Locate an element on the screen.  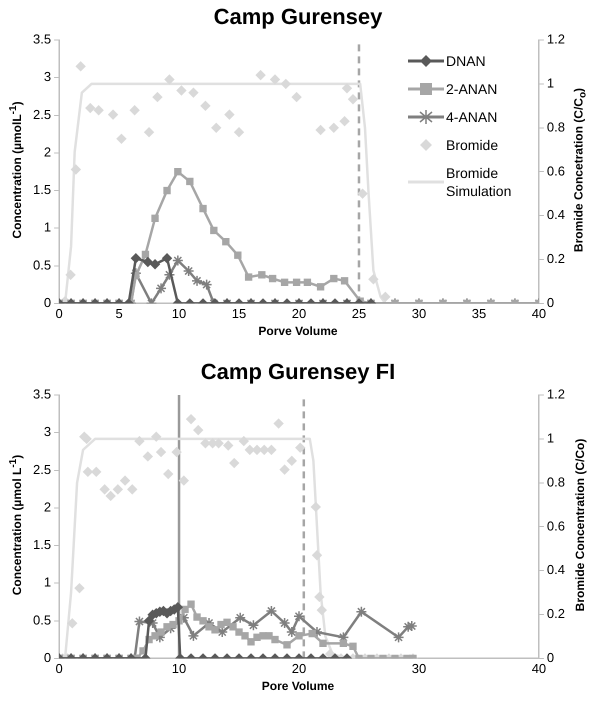
legend-label: 2-ANAN is located at coordinates (472, 89).